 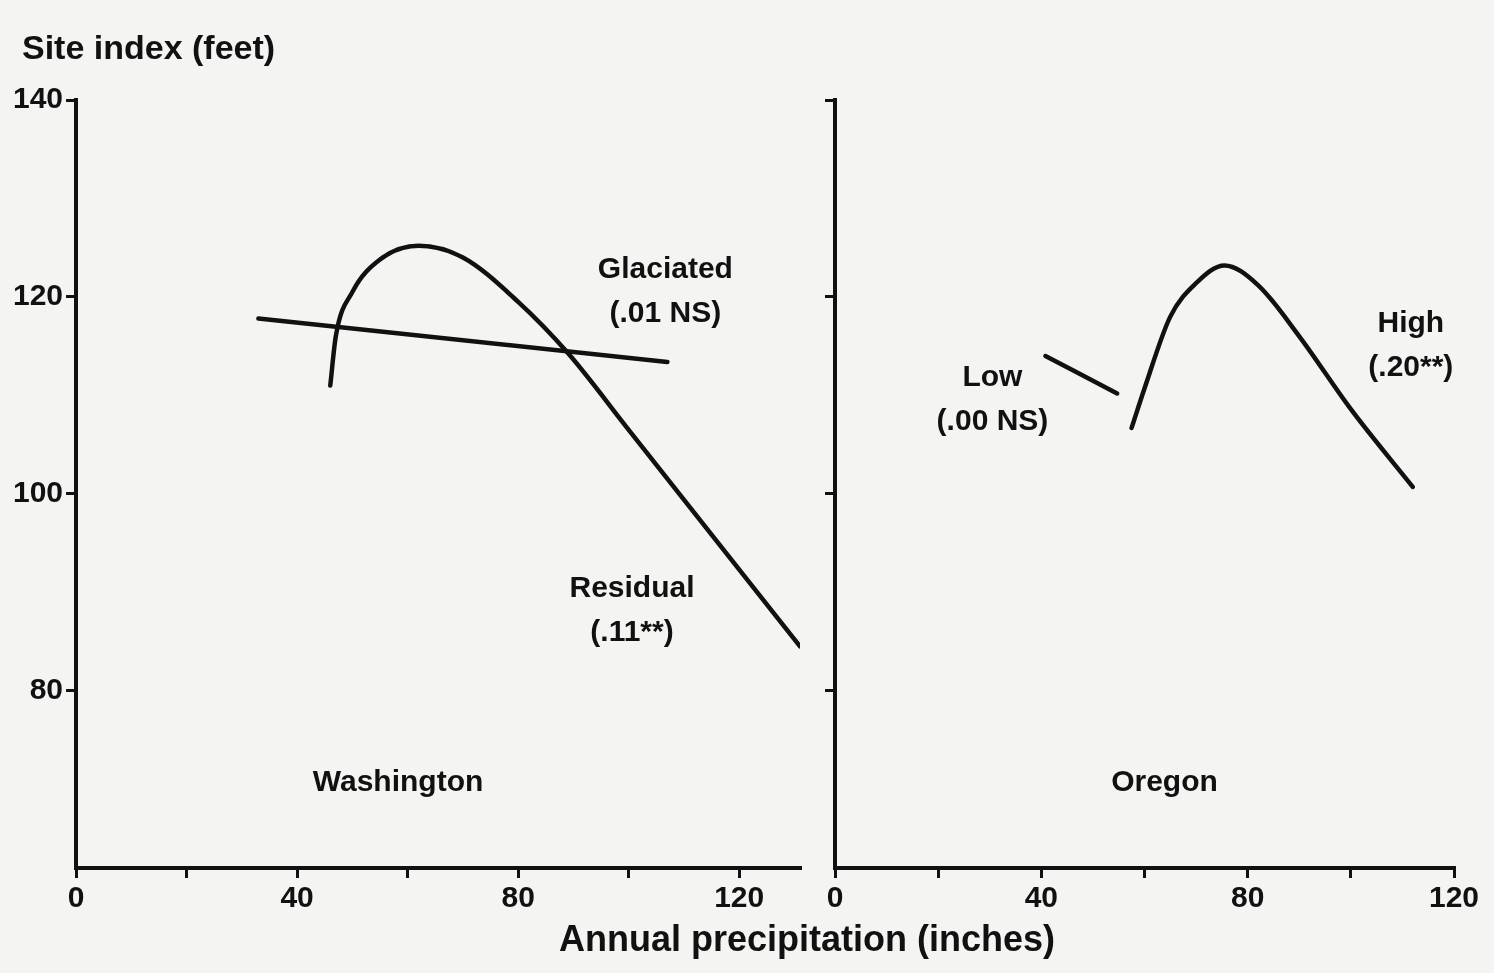 I want to click on y-tick-label: 80, so click(x=46, y=689).